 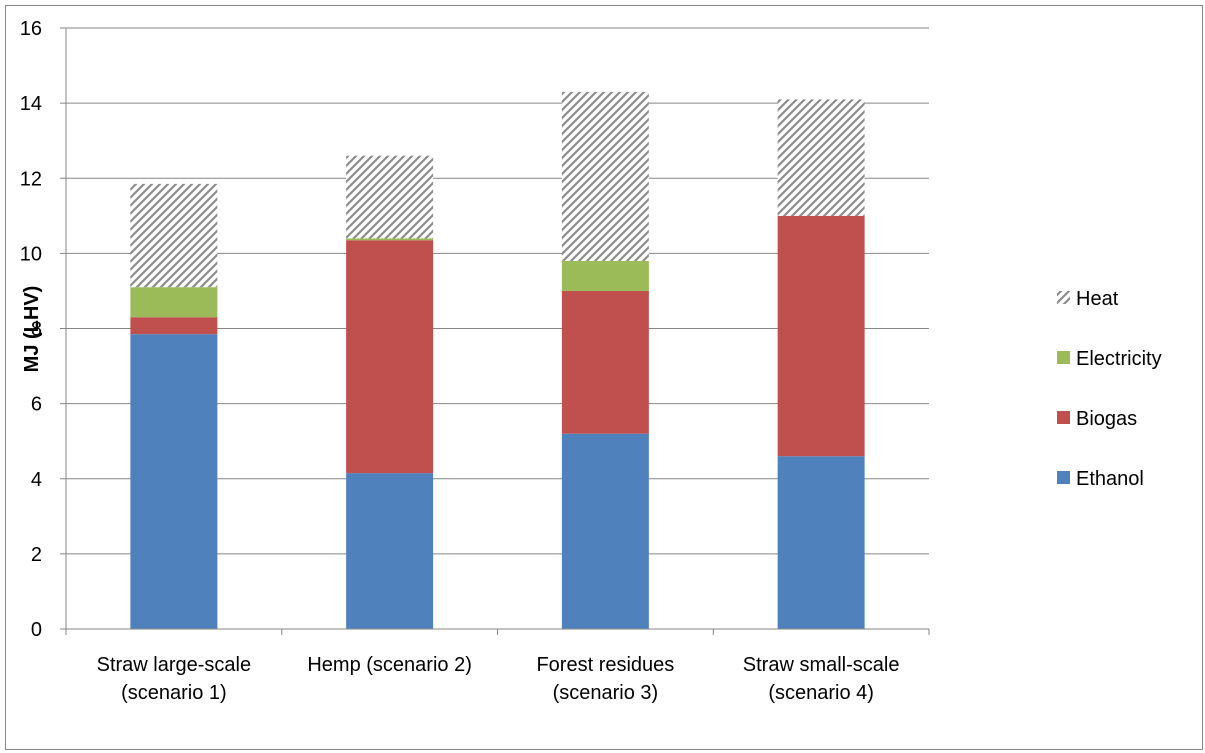 What do you see at coordinates (36, 480) in the screenshot?
I see `y-tick-label: 4` at bounding box center [36, 480].